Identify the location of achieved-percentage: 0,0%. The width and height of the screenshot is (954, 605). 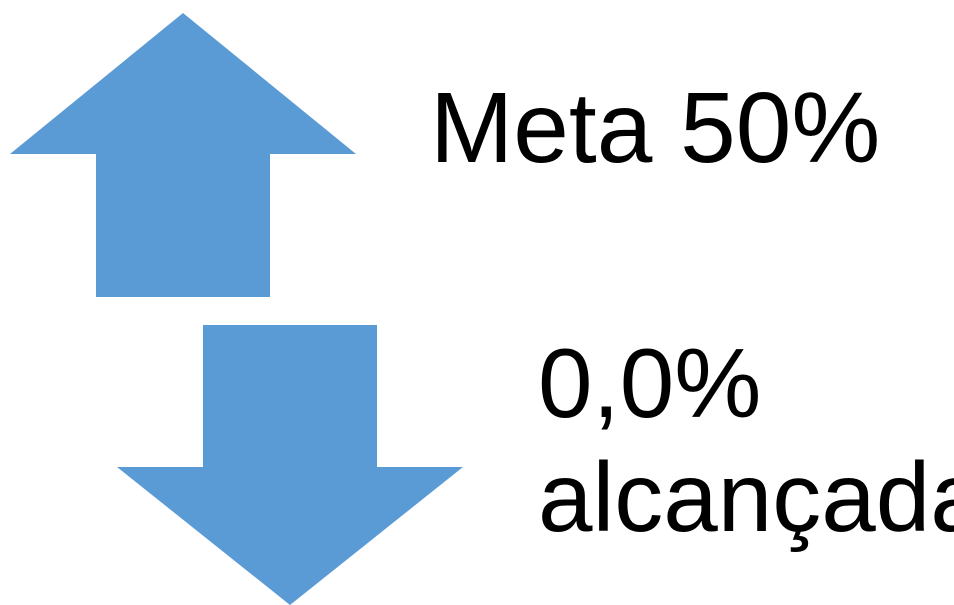
(650, 383).